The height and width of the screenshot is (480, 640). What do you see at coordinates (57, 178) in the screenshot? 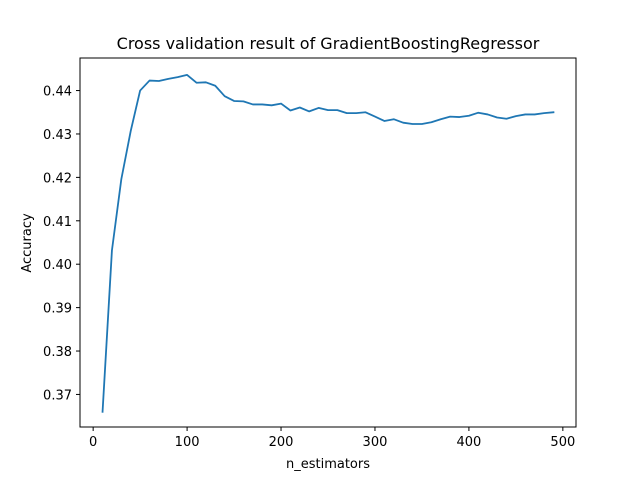
I see `y-tick-label: 0.42` at bounding box center [57, 178].